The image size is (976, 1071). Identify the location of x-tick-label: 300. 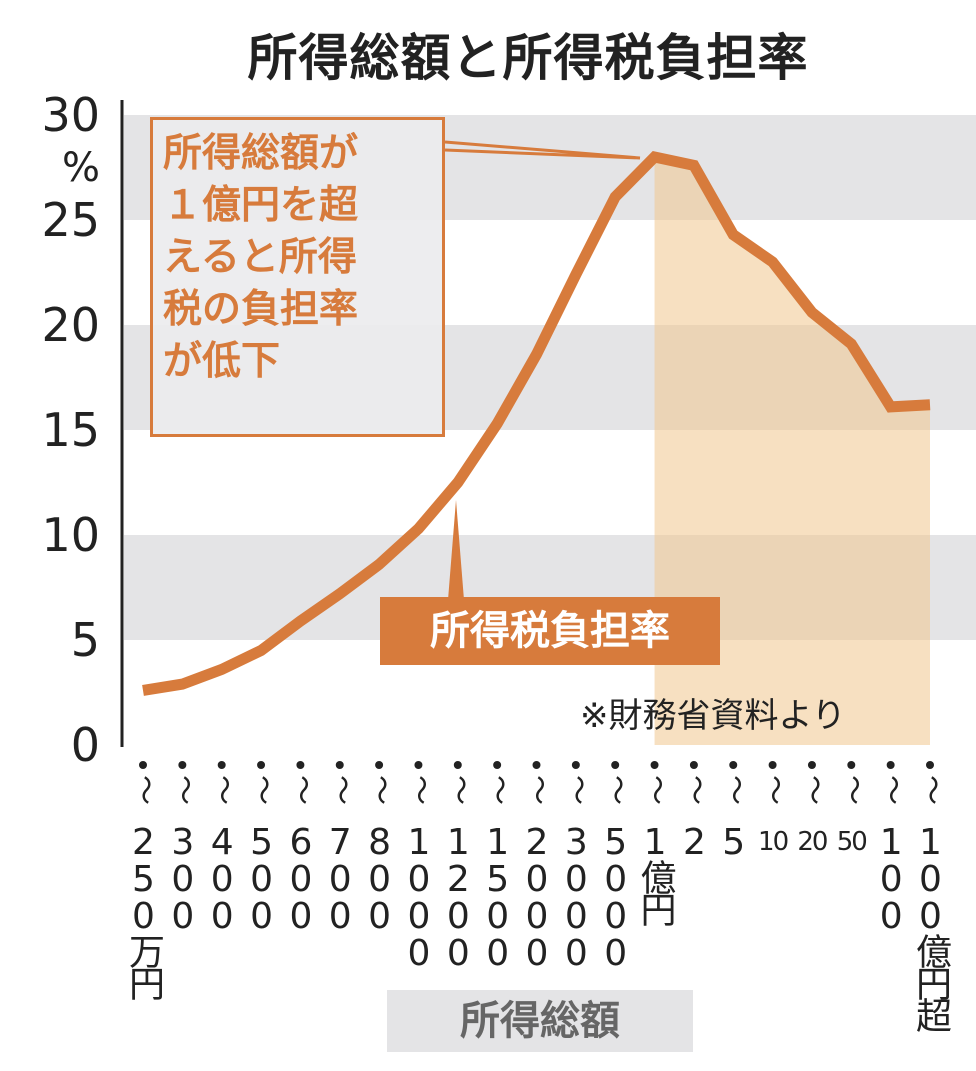
(183, 877).